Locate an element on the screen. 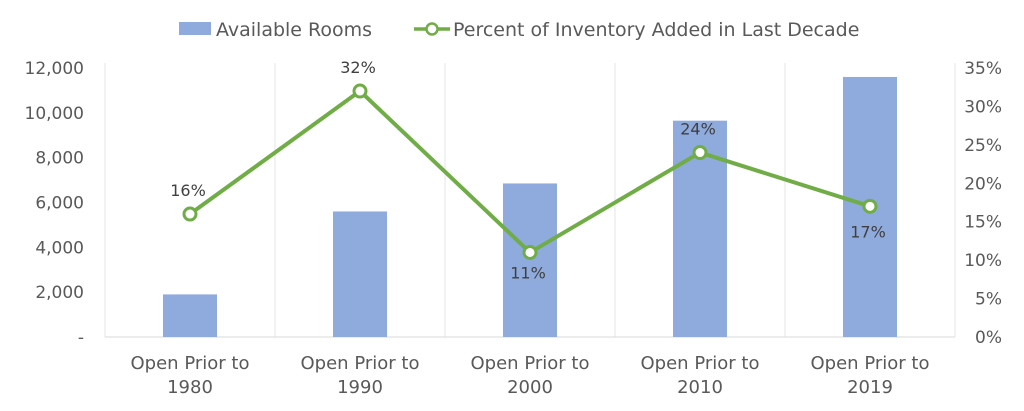  y-axis-left: - 2,000 4,000 6,000 8,000 10,000 12,000 is located at coordinates (54, 203).